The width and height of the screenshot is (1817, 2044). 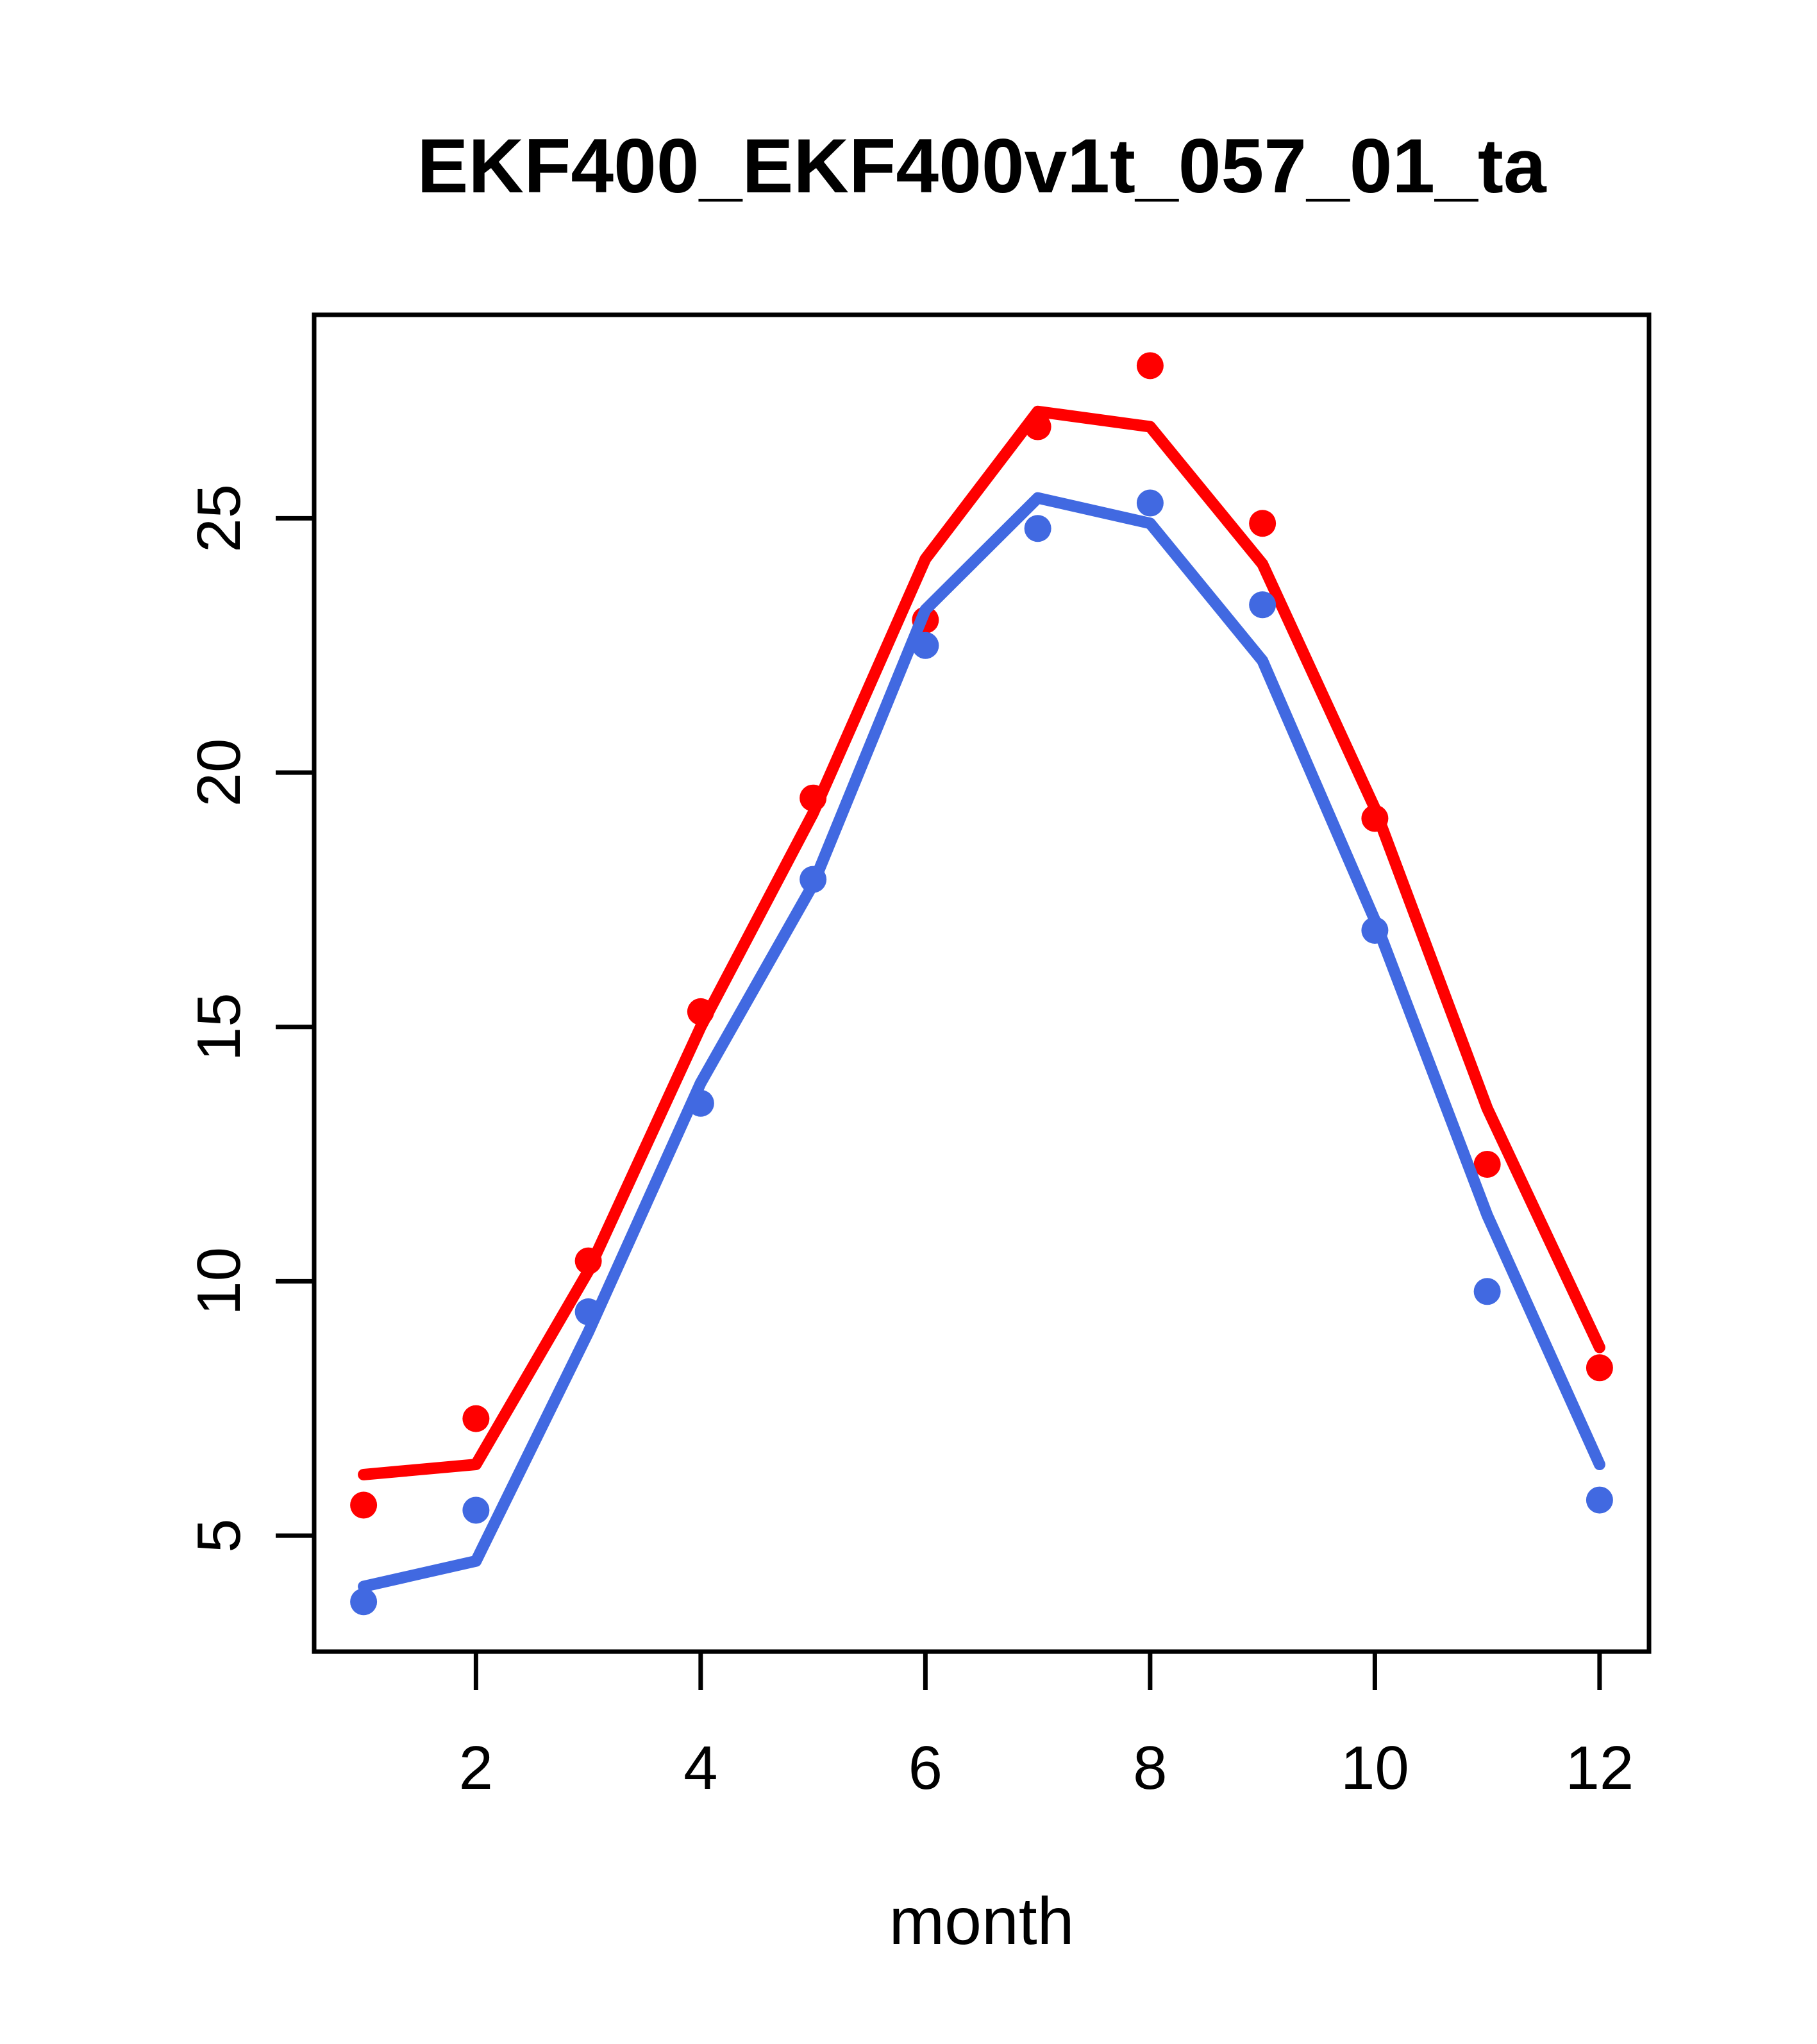 What do you see at coordinates (1046, 1727) in the screenshot?
I see `x-axis: 2 4 6 8 10 12` at bounding box center [1046, 1727].